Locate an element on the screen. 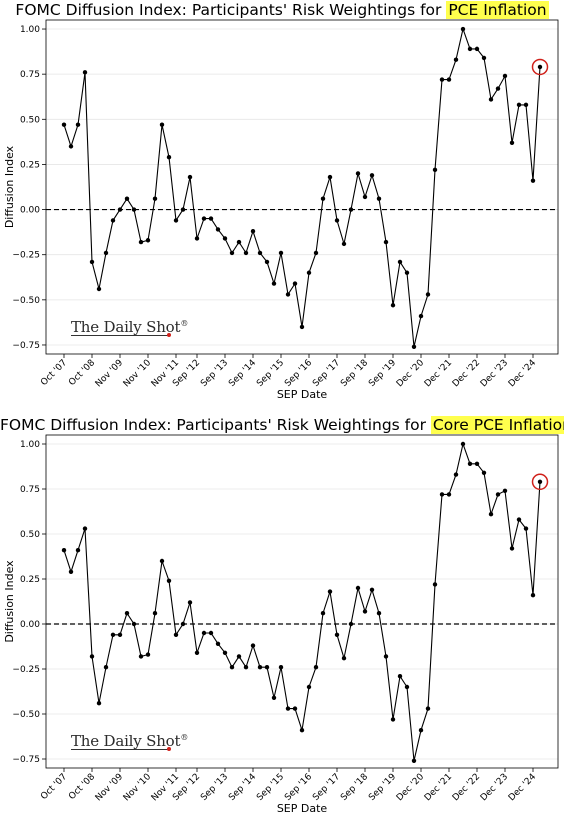  brand-underline is located at coordinates (119, 335).